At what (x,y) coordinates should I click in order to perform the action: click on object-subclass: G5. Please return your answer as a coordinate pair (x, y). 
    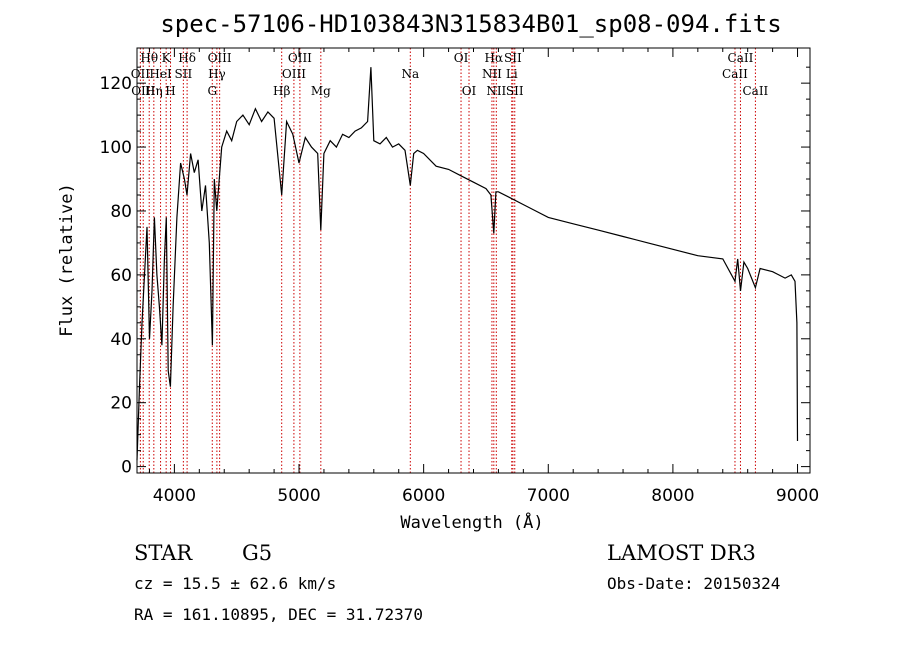
    Looking at the image, I should click on (257, 553).